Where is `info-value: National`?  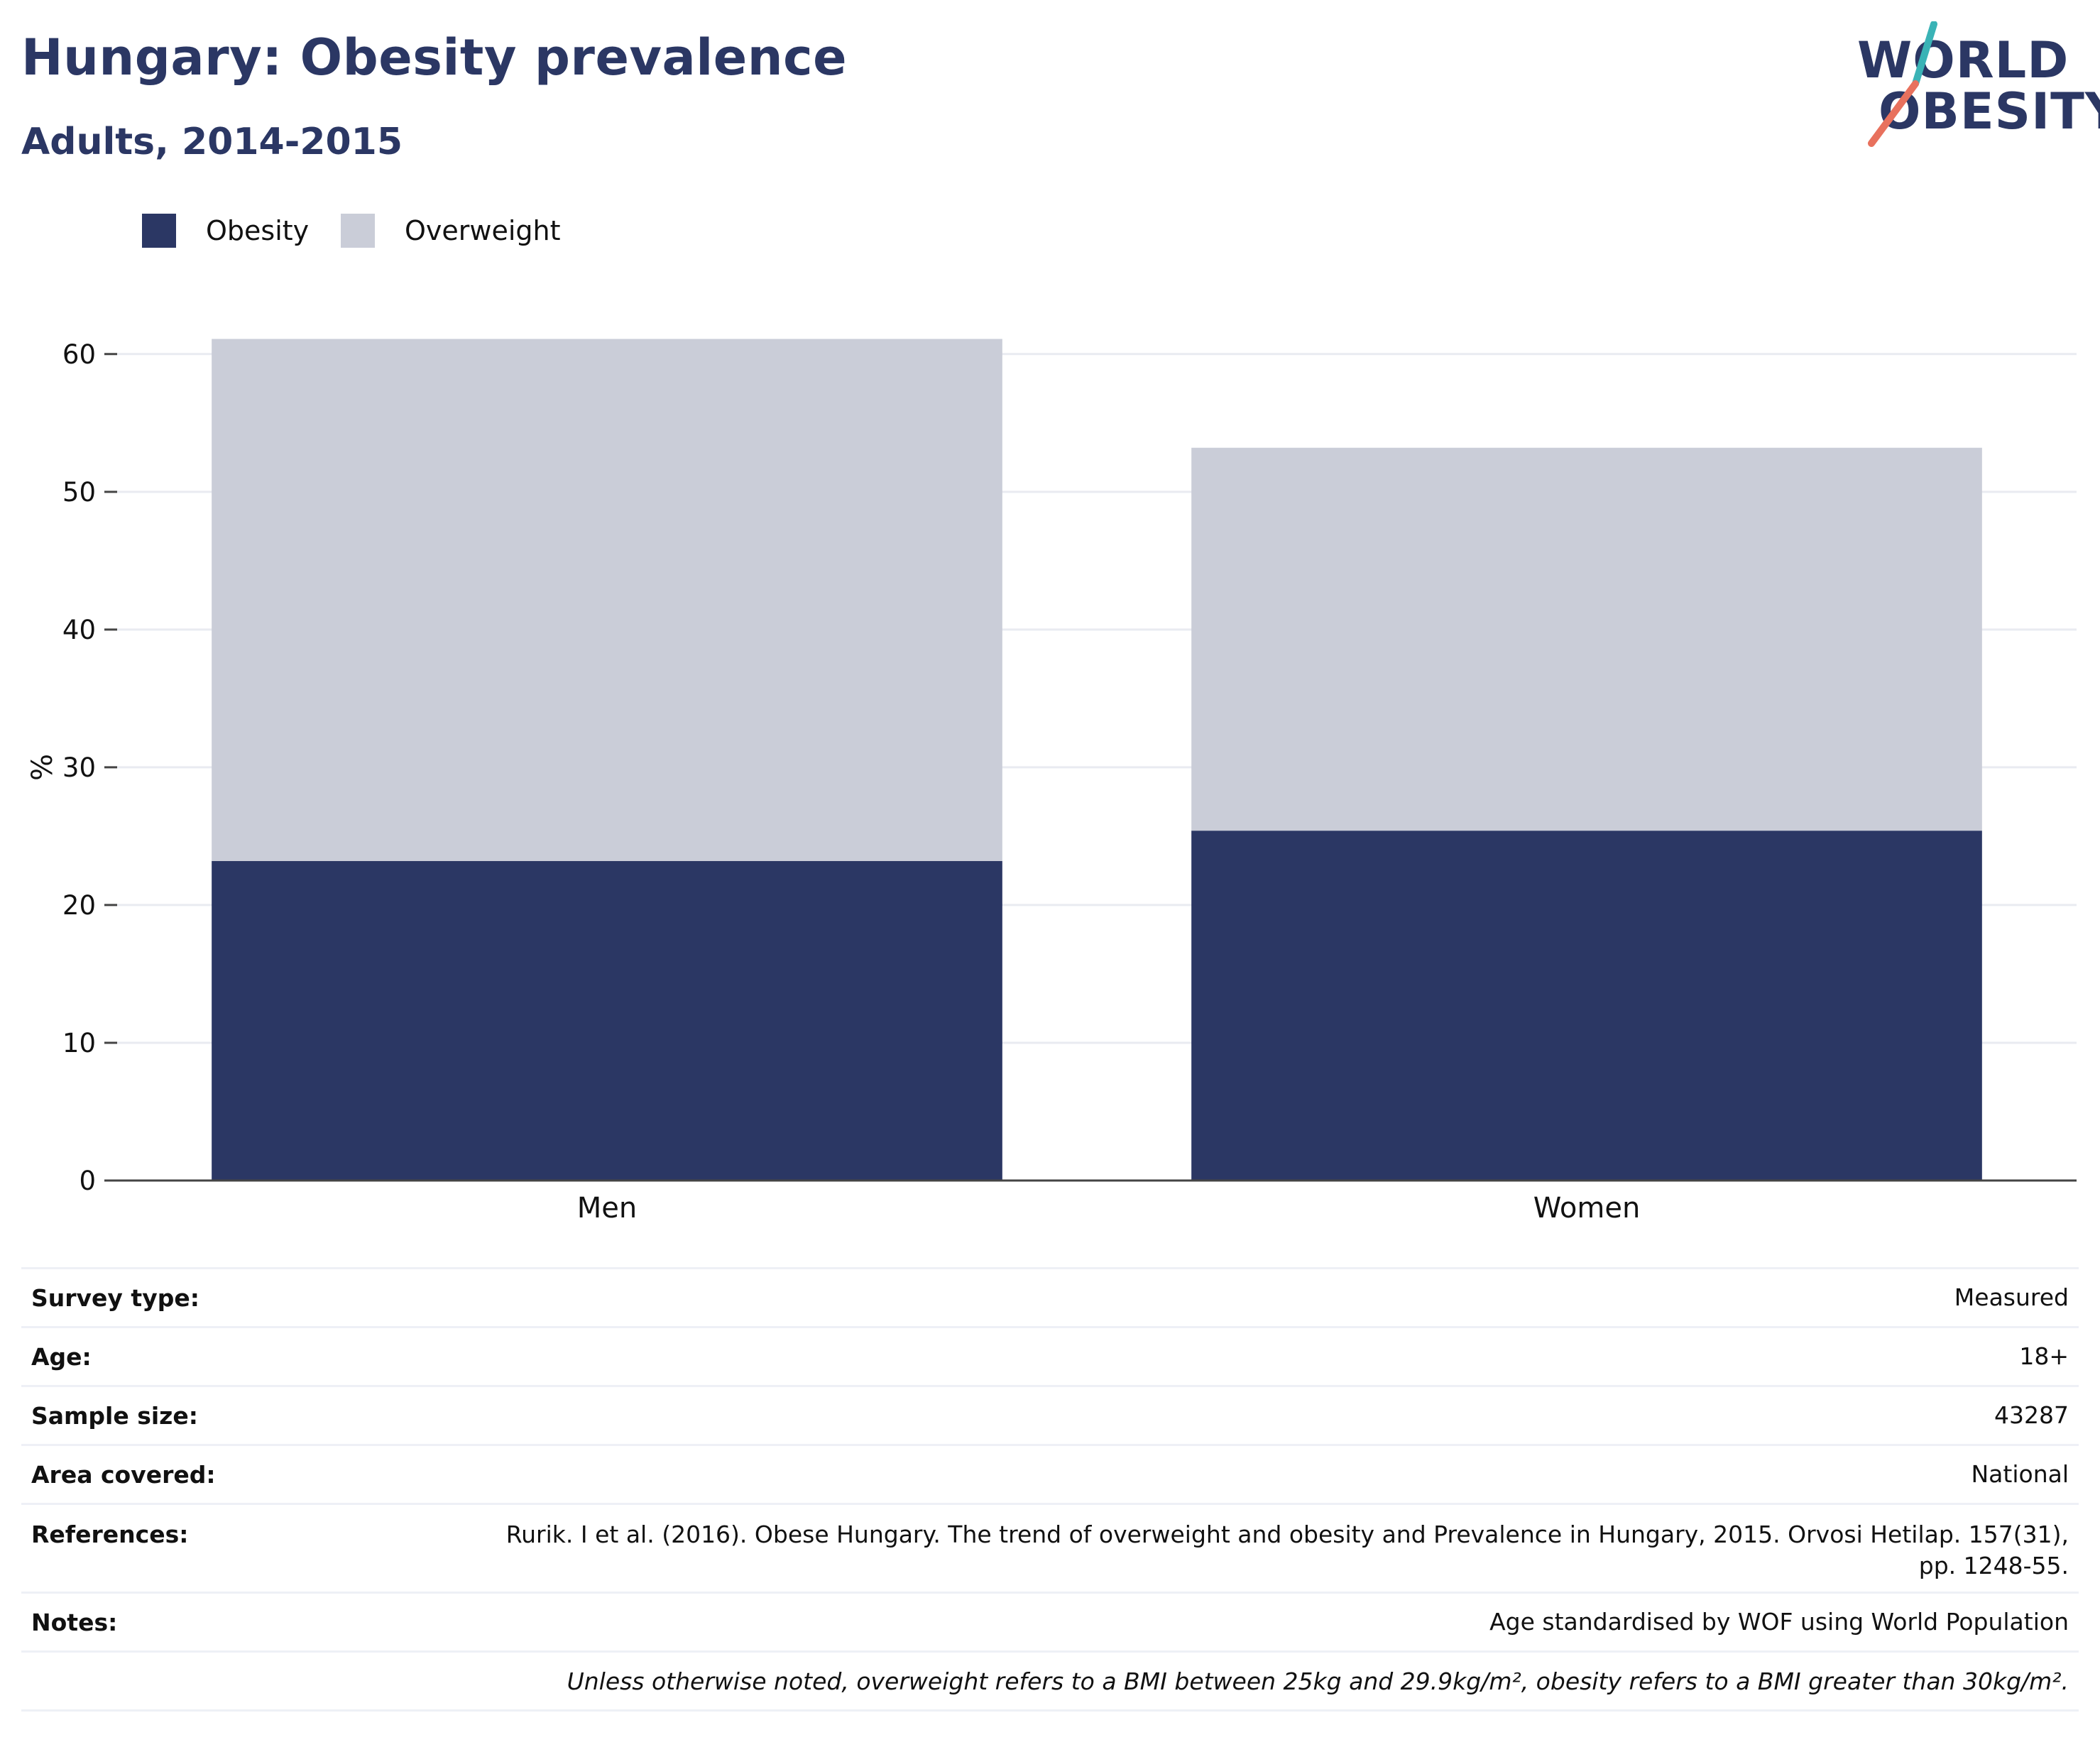
info-value: National is located at coordinates (1237, 1474).